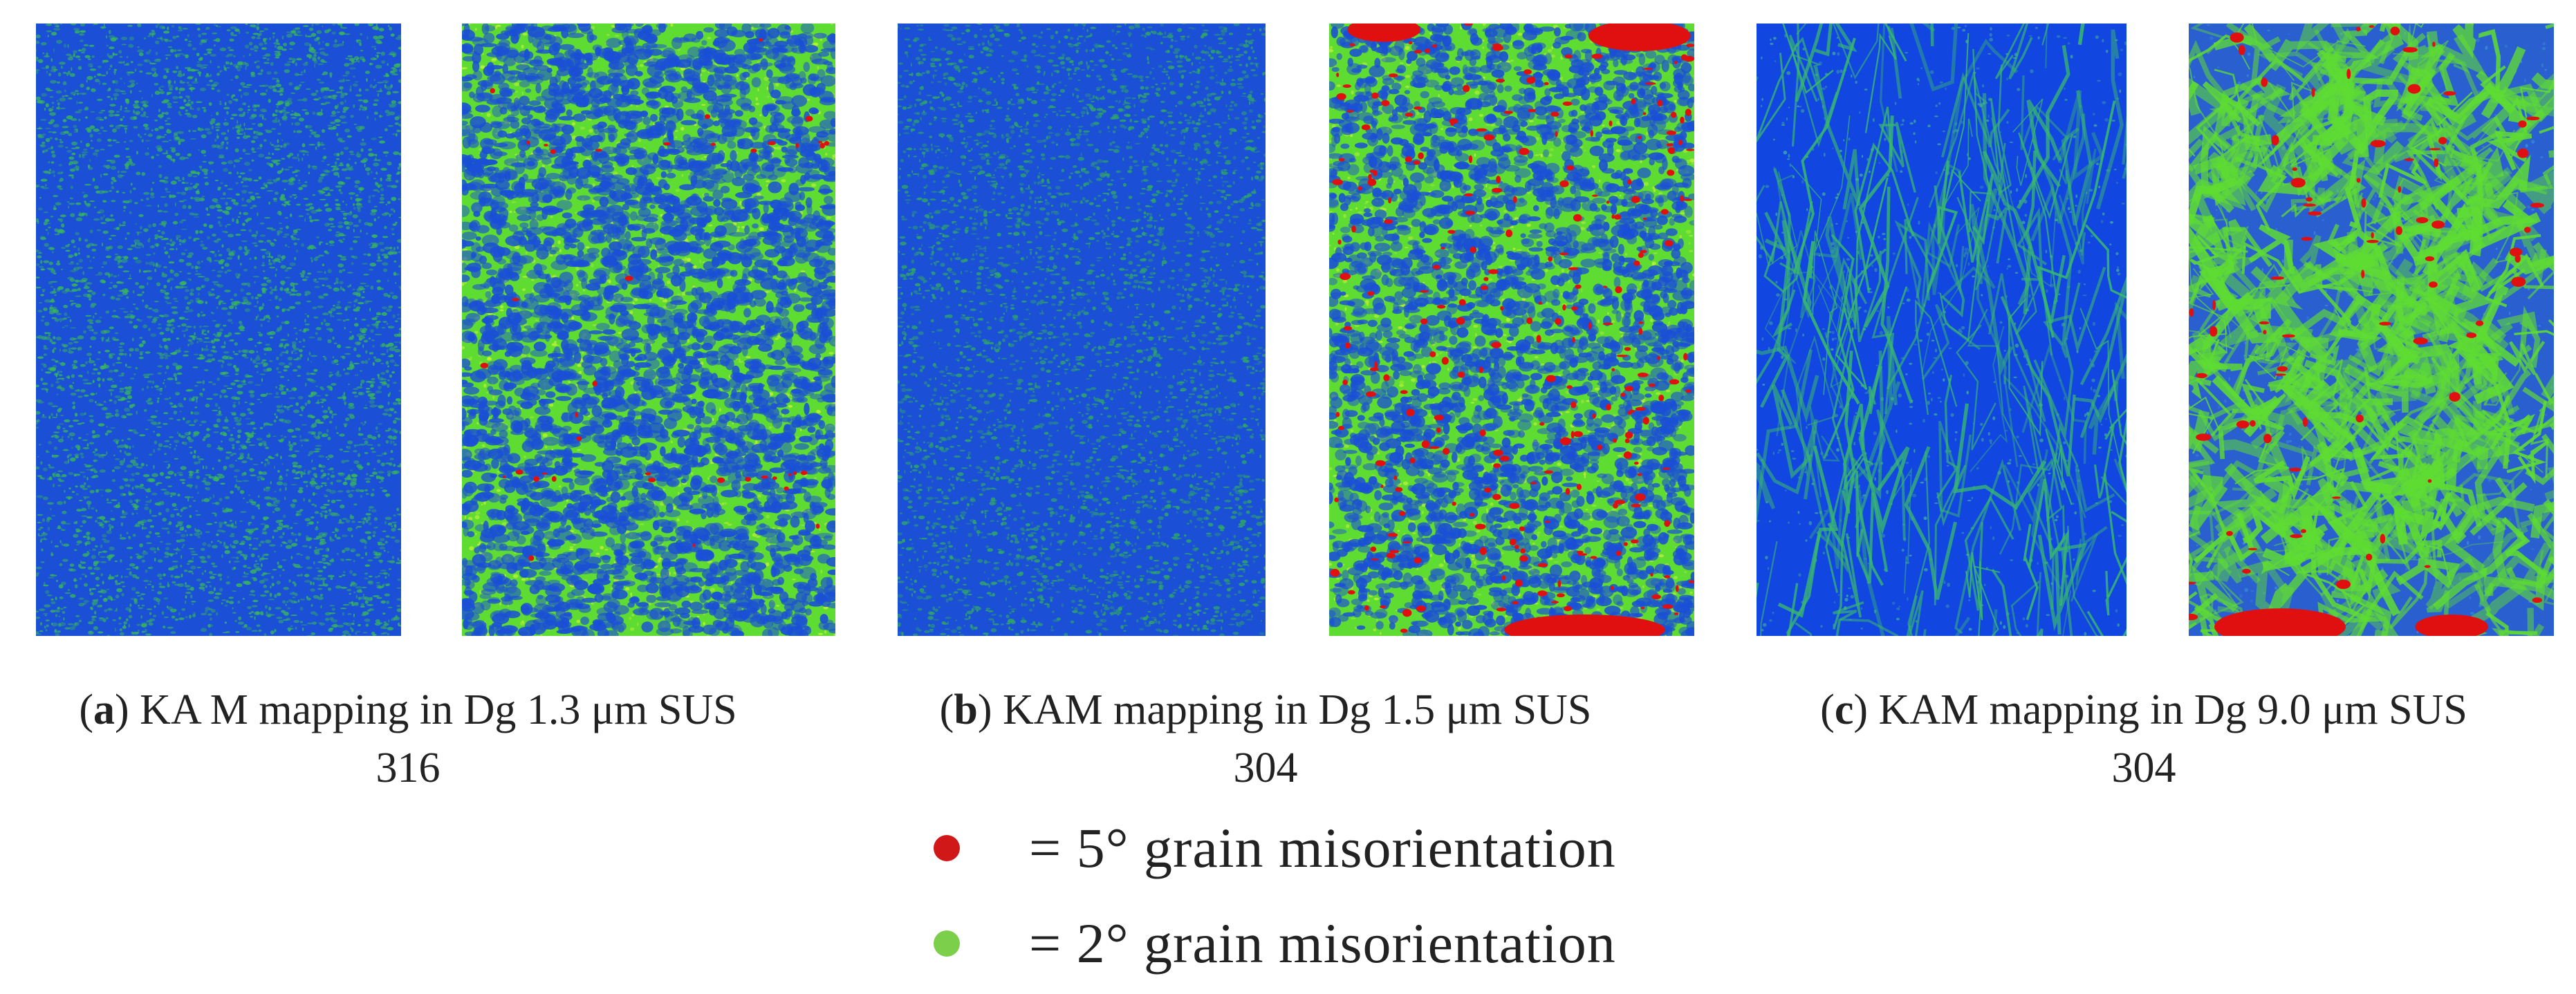 The height and width of the screenshot is (994, 2576). I want to click on caption-b-letter: b, so click(965, 710).